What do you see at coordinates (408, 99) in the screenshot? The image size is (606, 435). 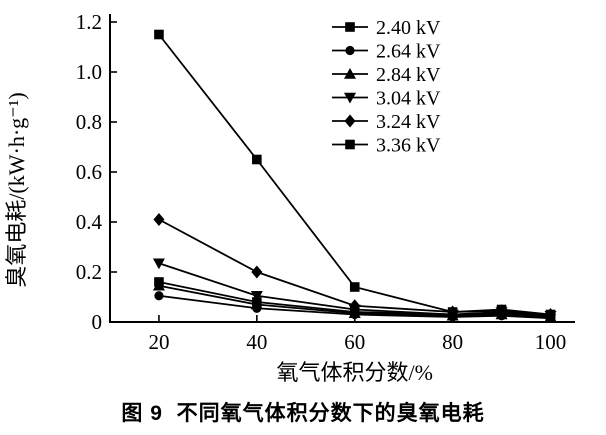 I see `legend-label: 3.04 kV` at bounding box center [408, 99].